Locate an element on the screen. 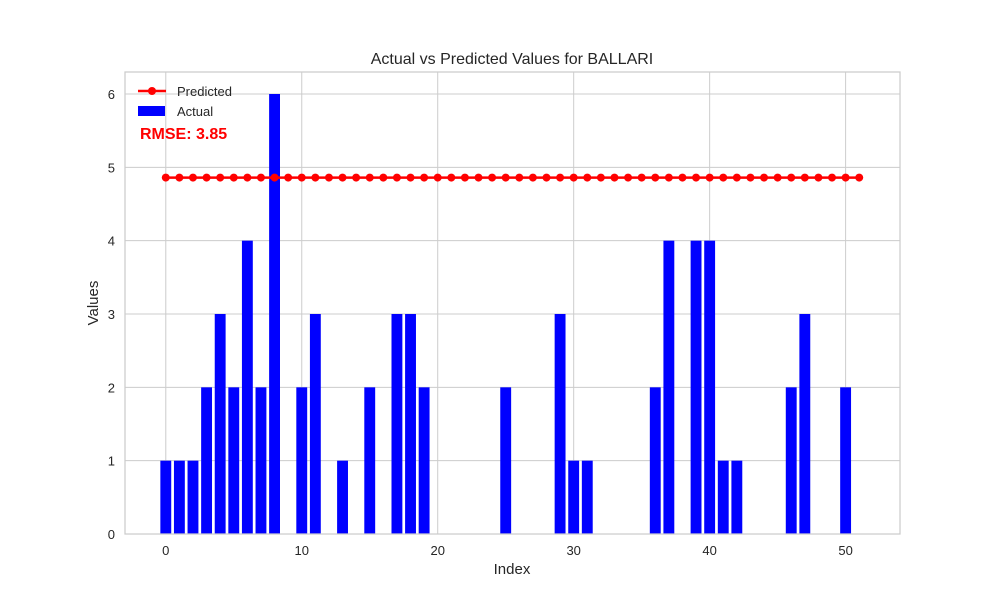  legend-actual-label: Actual is located at coordinates (195, 111).